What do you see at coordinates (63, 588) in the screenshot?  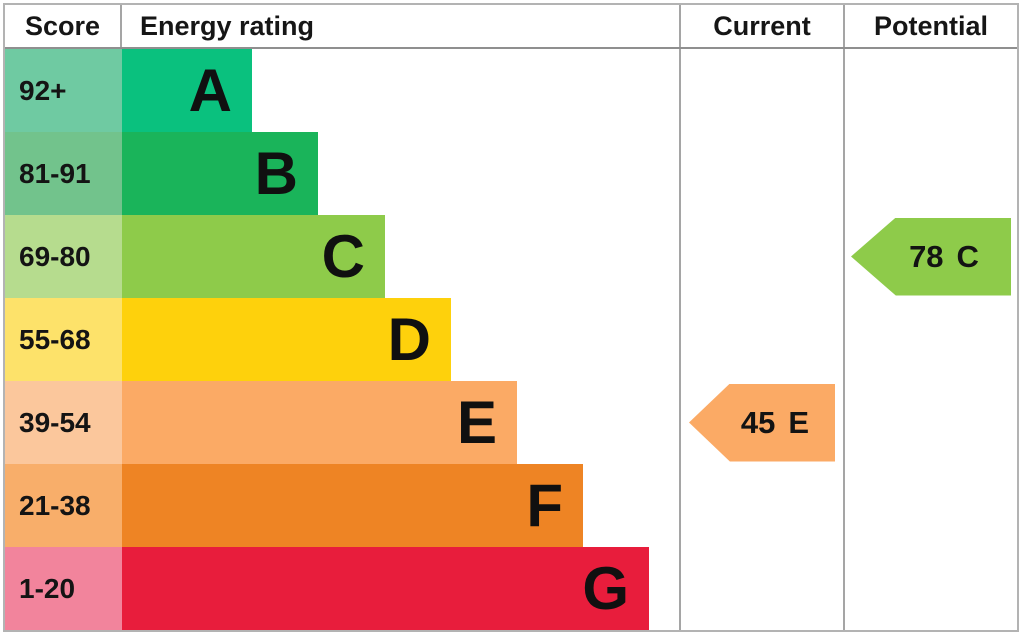 I see `score-range-g: 1-20` at bounding box center [63, 588].